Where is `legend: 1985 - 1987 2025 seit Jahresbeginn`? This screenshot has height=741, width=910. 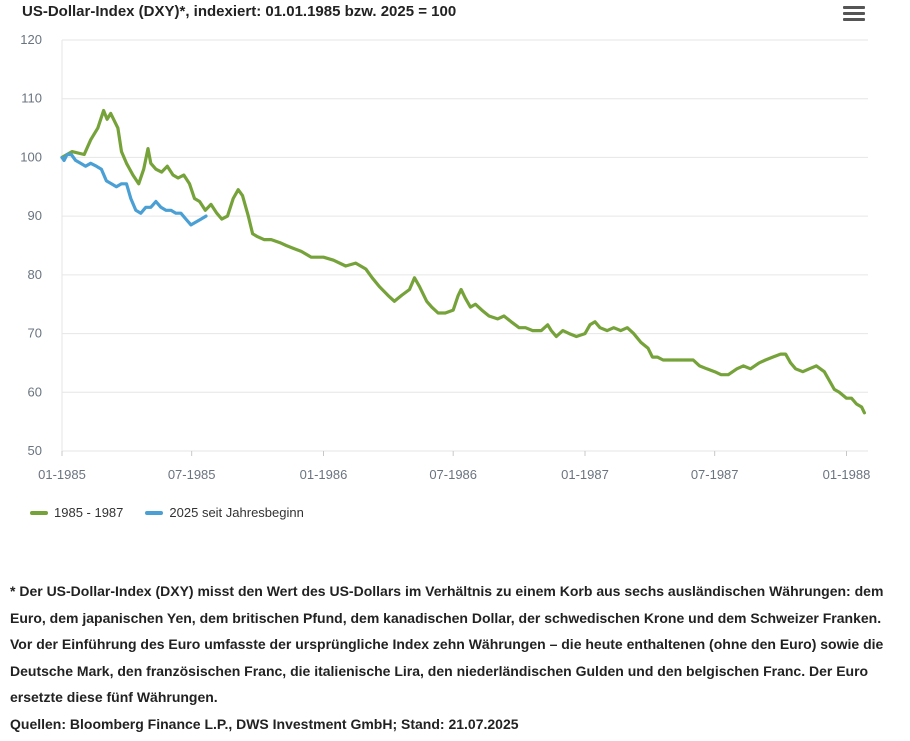 legend: 1985 - 1987 2025 seit Jahresbeginn is located at coordinates (167, 512).